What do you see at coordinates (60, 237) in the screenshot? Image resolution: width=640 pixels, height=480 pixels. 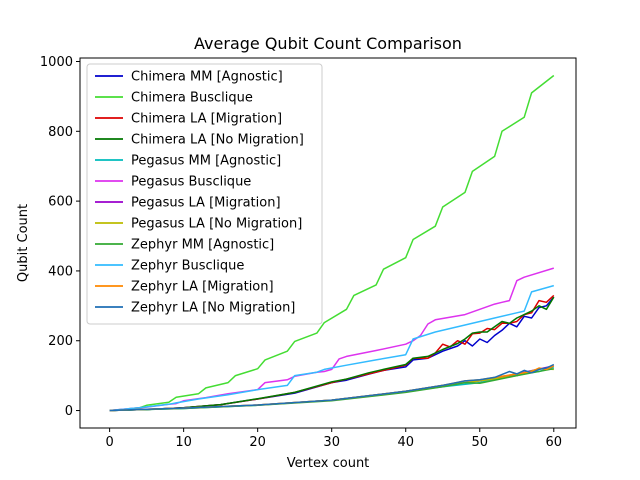 I see `y-axis: 0 200 400 600 800 1000` at bounding box center [60, 237].